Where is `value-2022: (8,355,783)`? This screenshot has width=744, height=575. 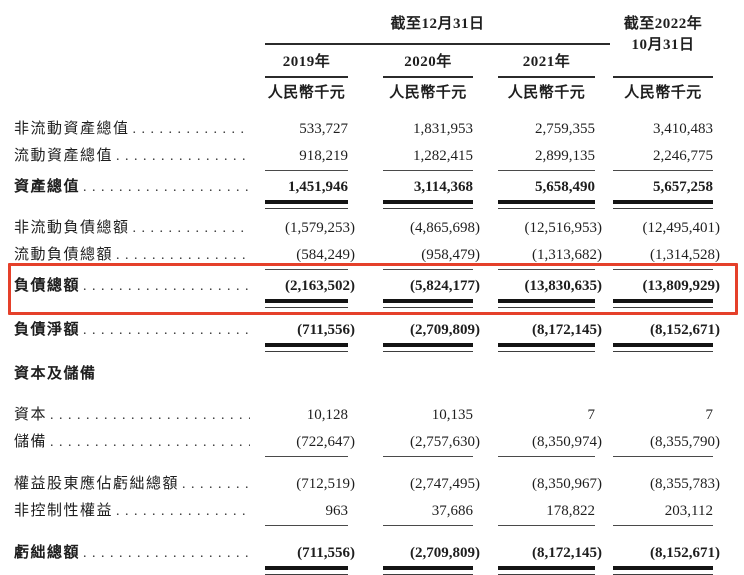 value-2022: (8,355,783) is located at coordinates (685, 484).